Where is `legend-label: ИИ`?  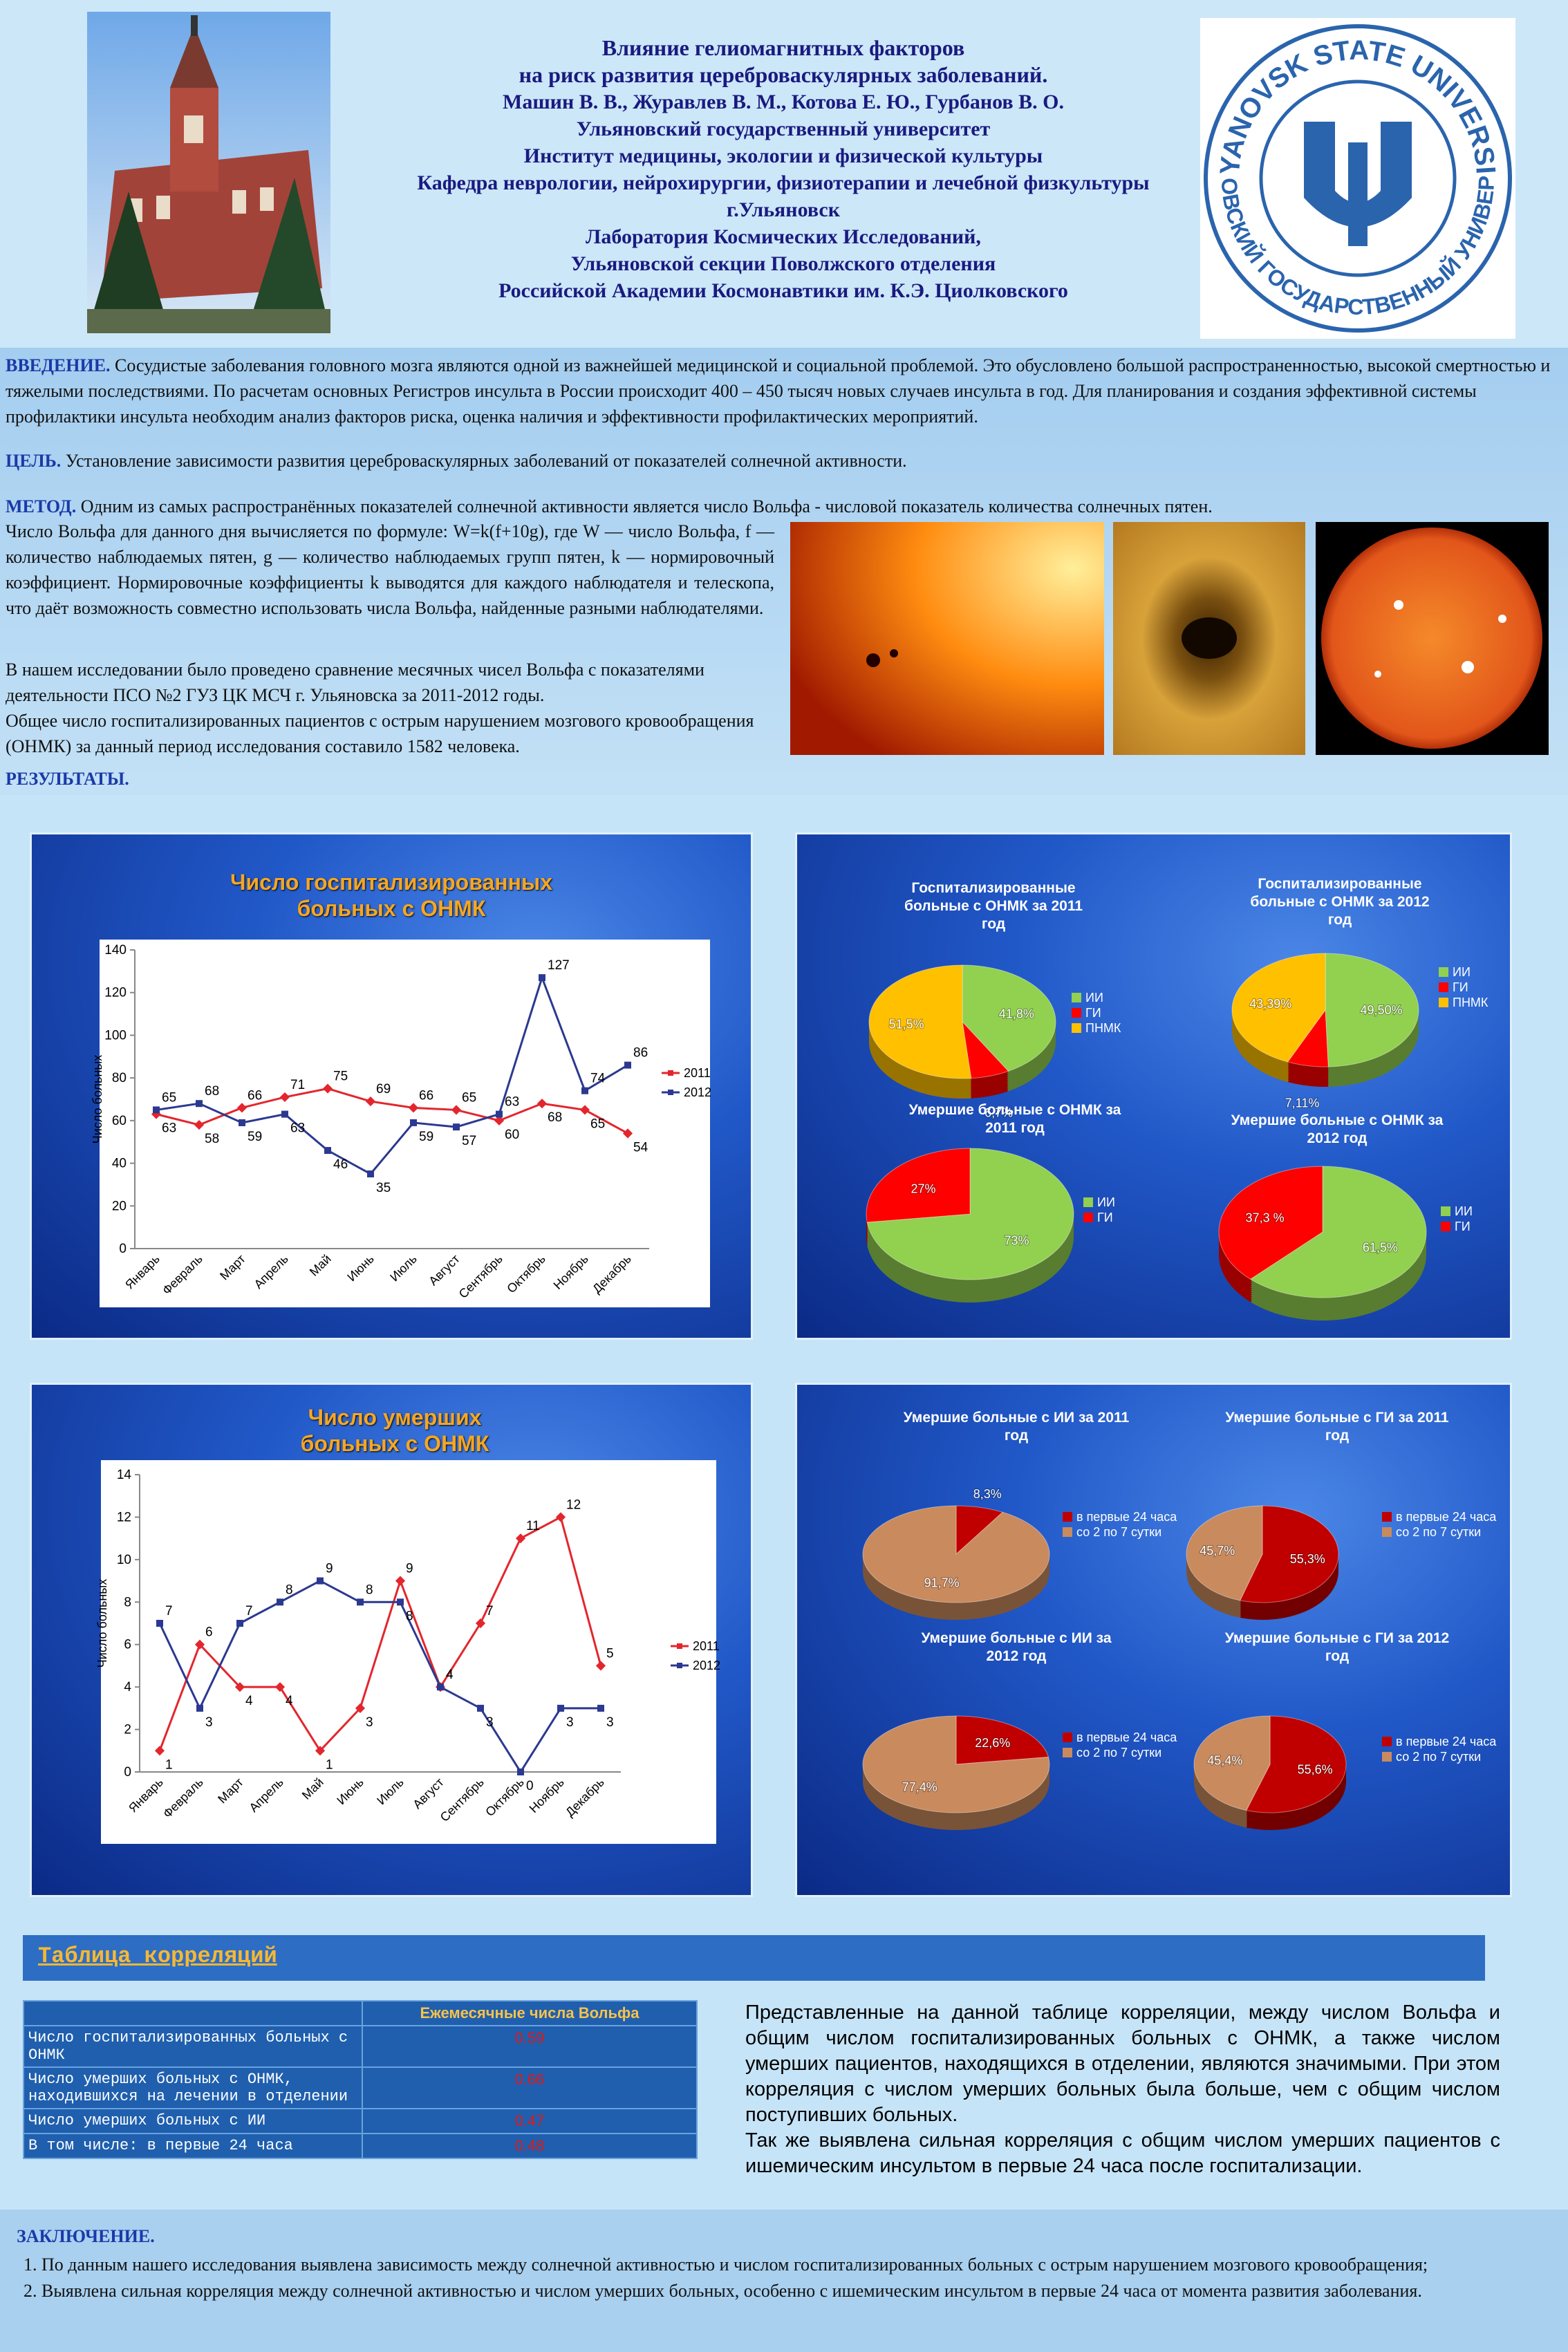
legend-label: ИИ is located at coordinates (1464, 1211).